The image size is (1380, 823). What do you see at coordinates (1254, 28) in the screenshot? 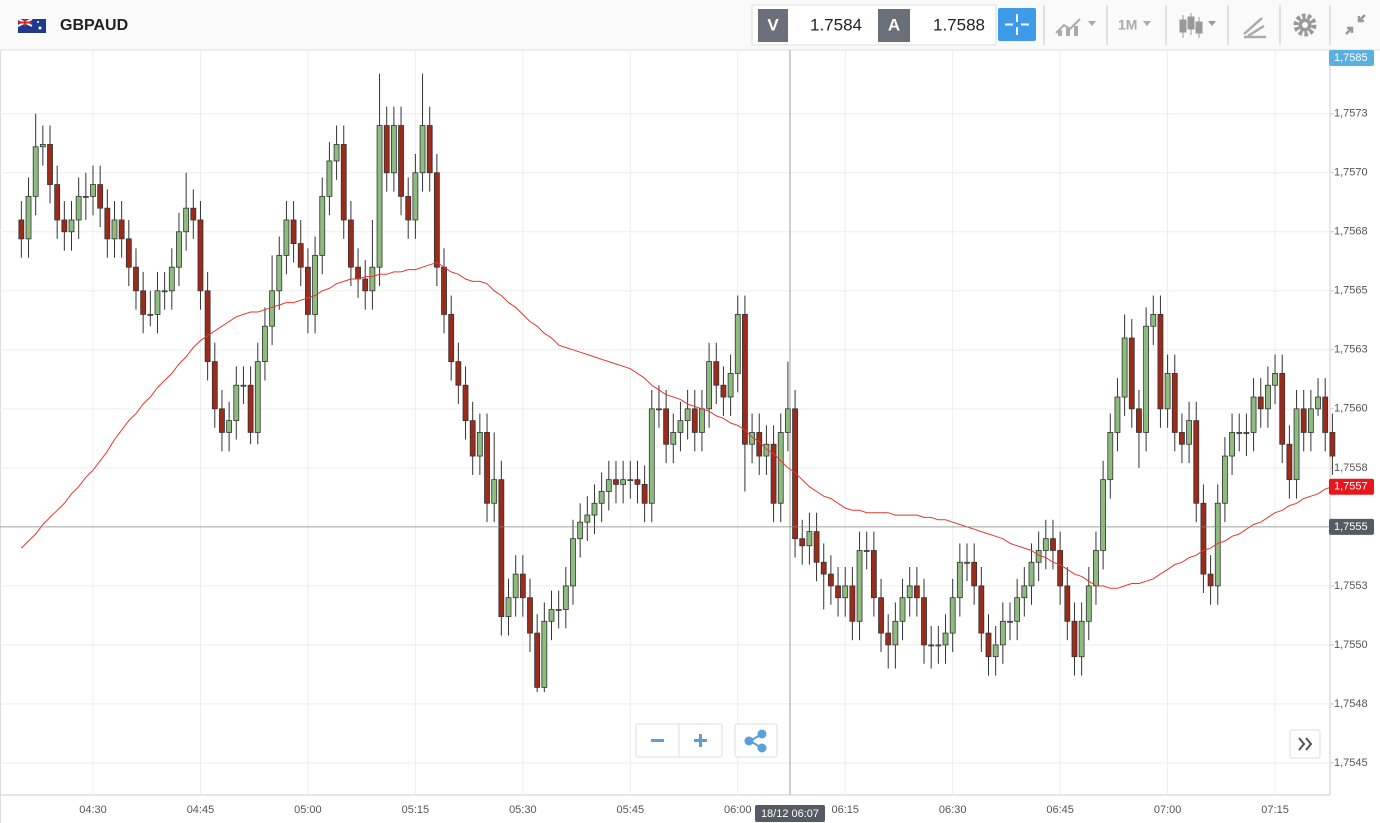
I see `draw-button` at bounding box center [1254, 28].